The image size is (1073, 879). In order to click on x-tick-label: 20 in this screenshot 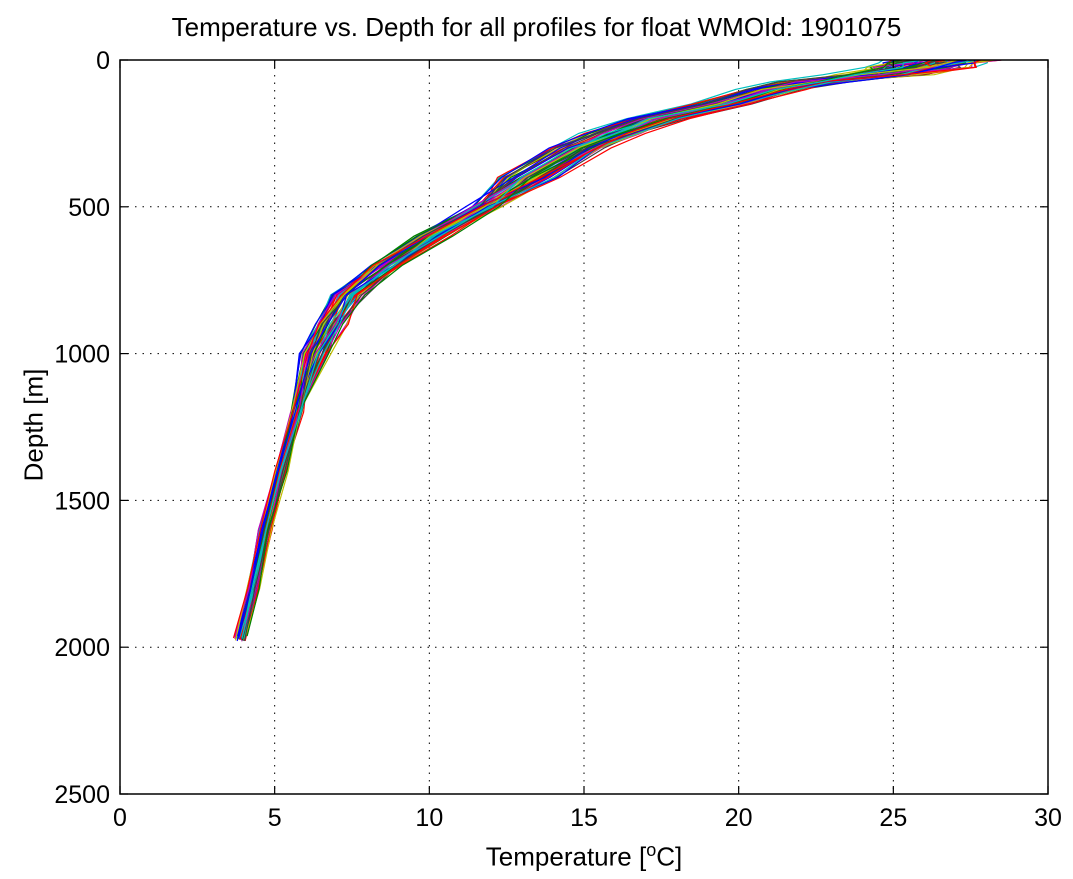, I will do `click(739, 818)`.